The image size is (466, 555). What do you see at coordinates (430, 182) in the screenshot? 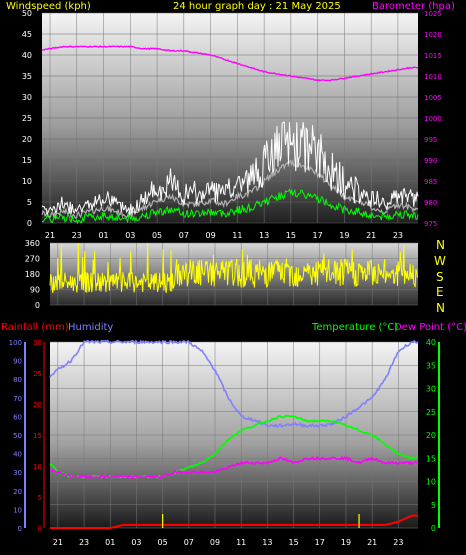
I see `barometer-tick-label: 985` at bounding box center [430, 182].